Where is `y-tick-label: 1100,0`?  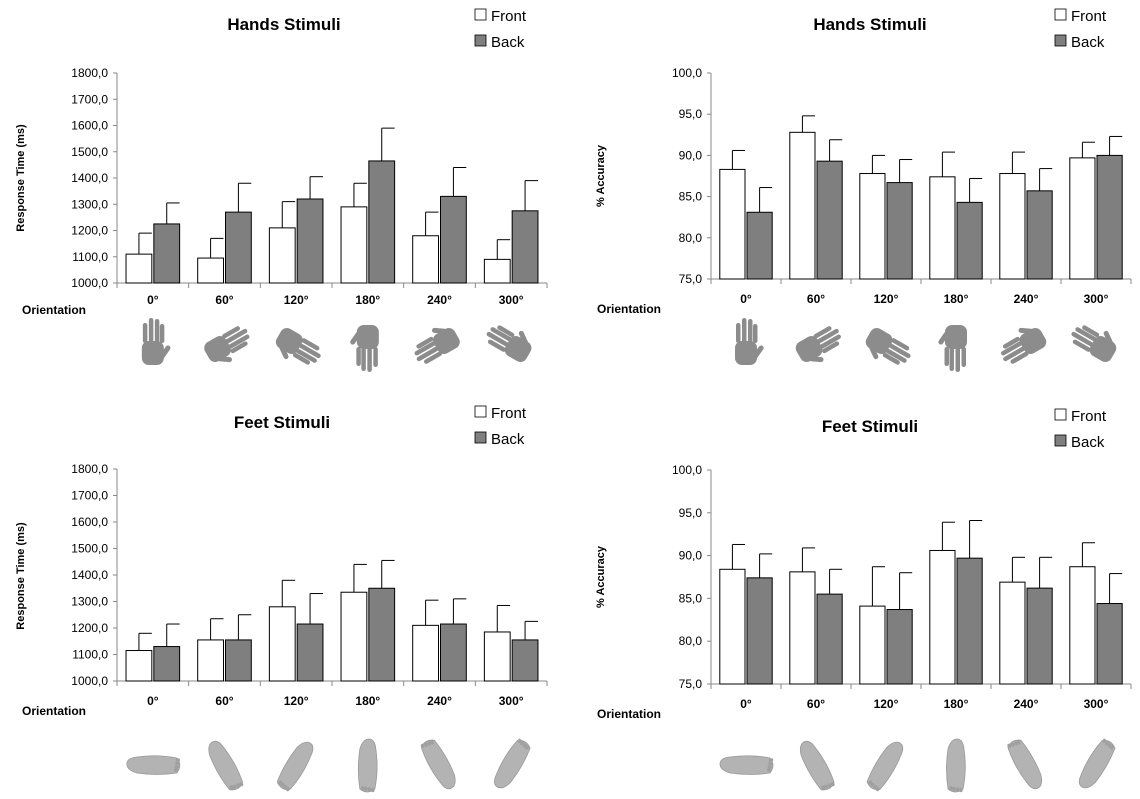 y-tick-label: 1100,0 is located at coordinates (90, 257).